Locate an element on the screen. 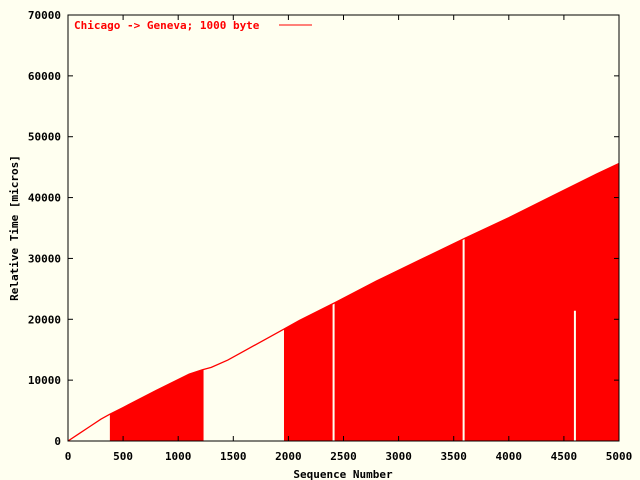 The width and height of the screenshot is (640, 480). y-tick-label-4: 40000 is located at coordinates (44, 198).